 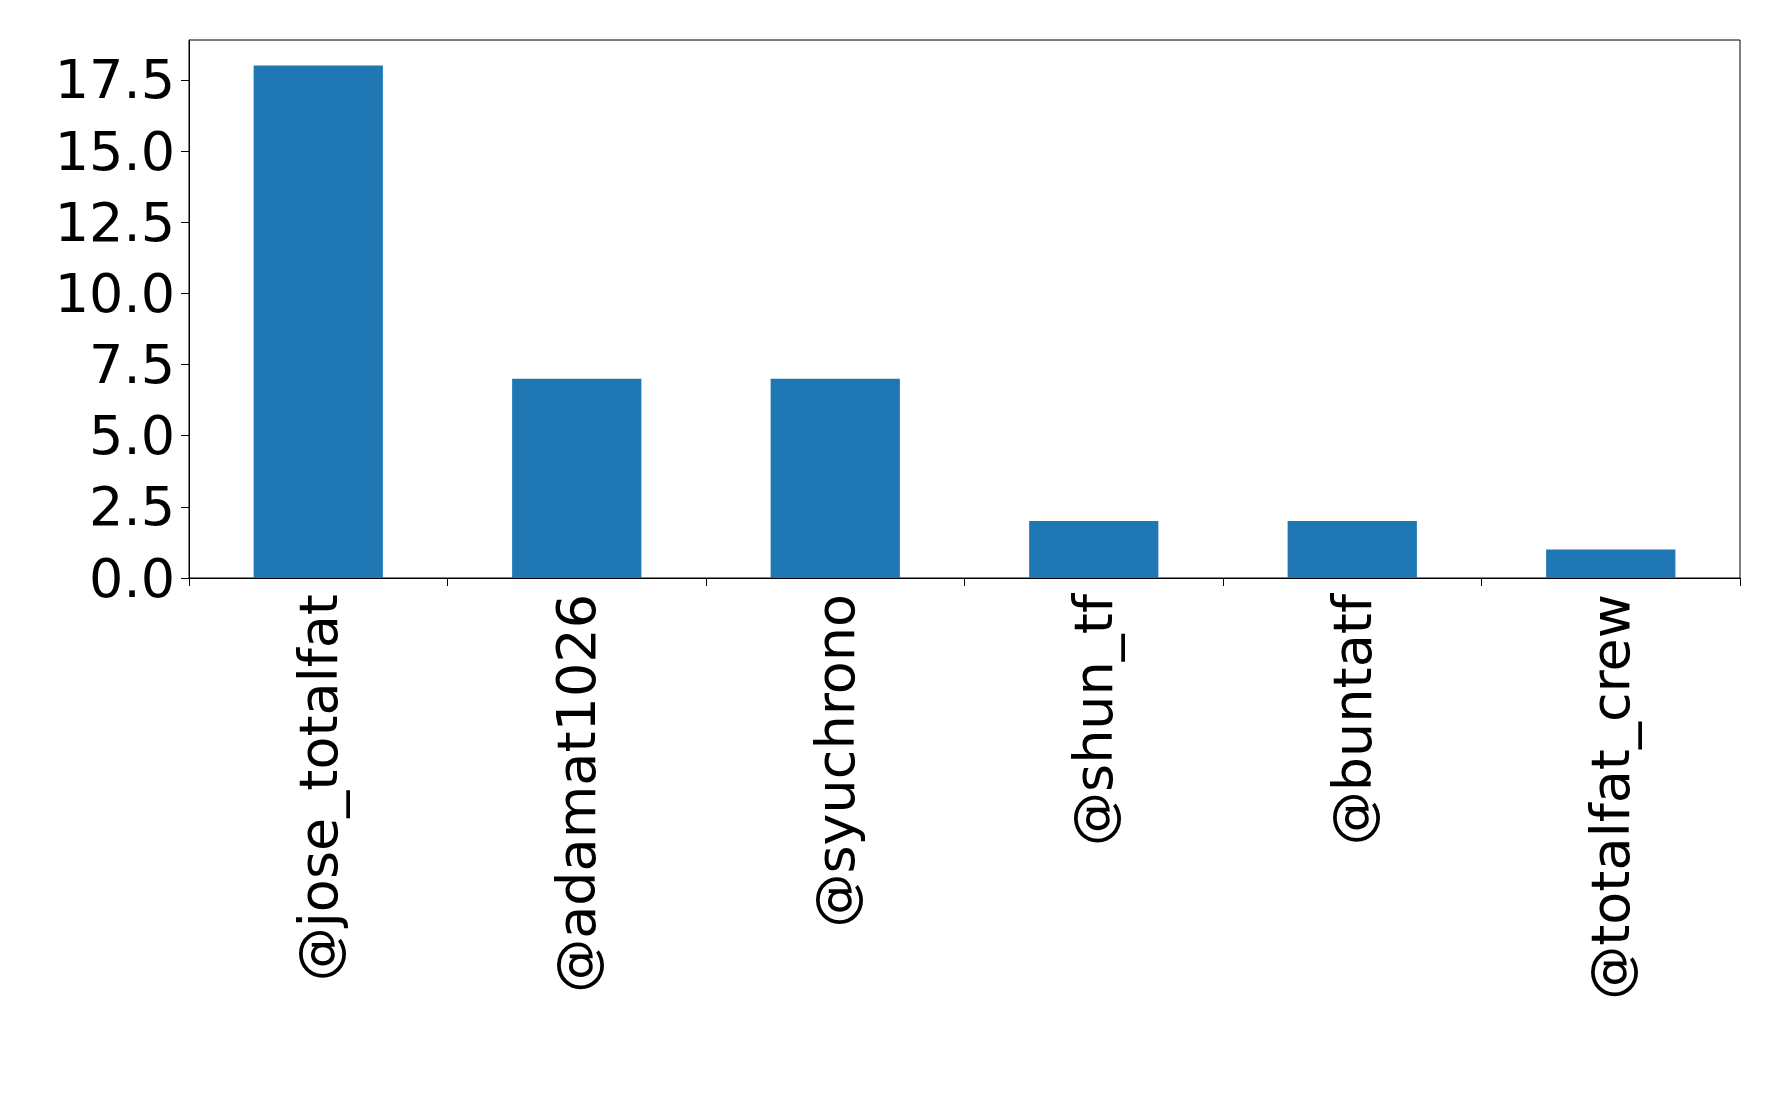 What do you see at coordinates (1094, 719) in the screenshot?
I see `x-tick-label: @shun_tf` at bounding box center [1094, 719].